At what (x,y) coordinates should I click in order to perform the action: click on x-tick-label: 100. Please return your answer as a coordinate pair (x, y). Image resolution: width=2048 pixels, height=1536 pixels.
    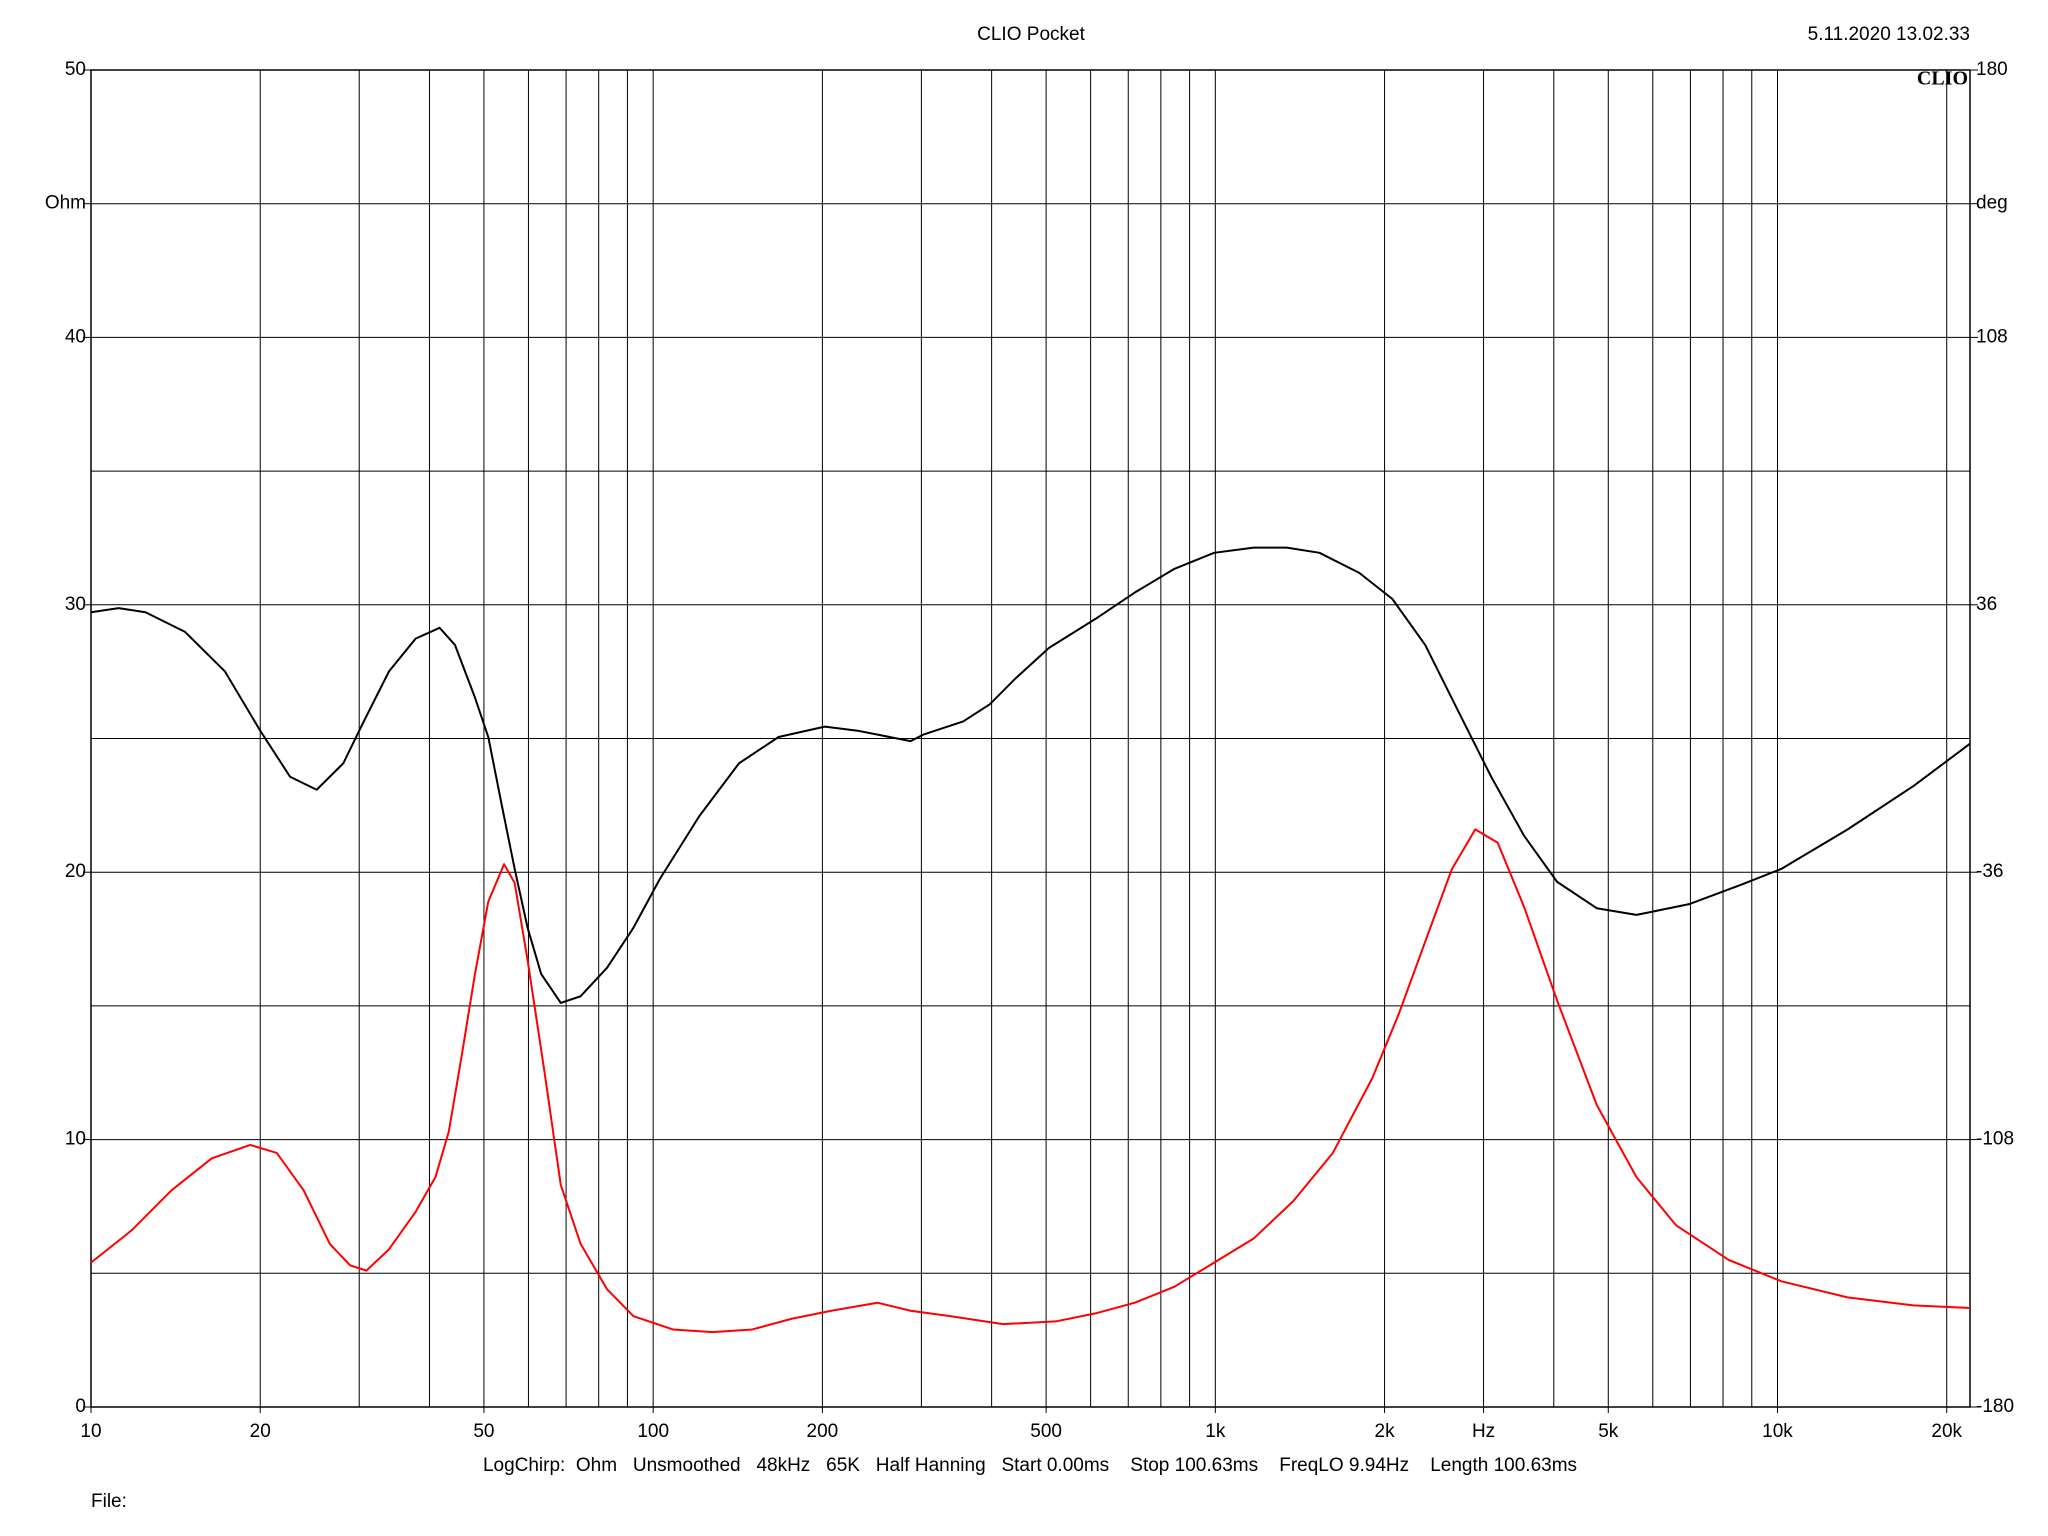
    Looking at the image, I should click on (653, 1431).